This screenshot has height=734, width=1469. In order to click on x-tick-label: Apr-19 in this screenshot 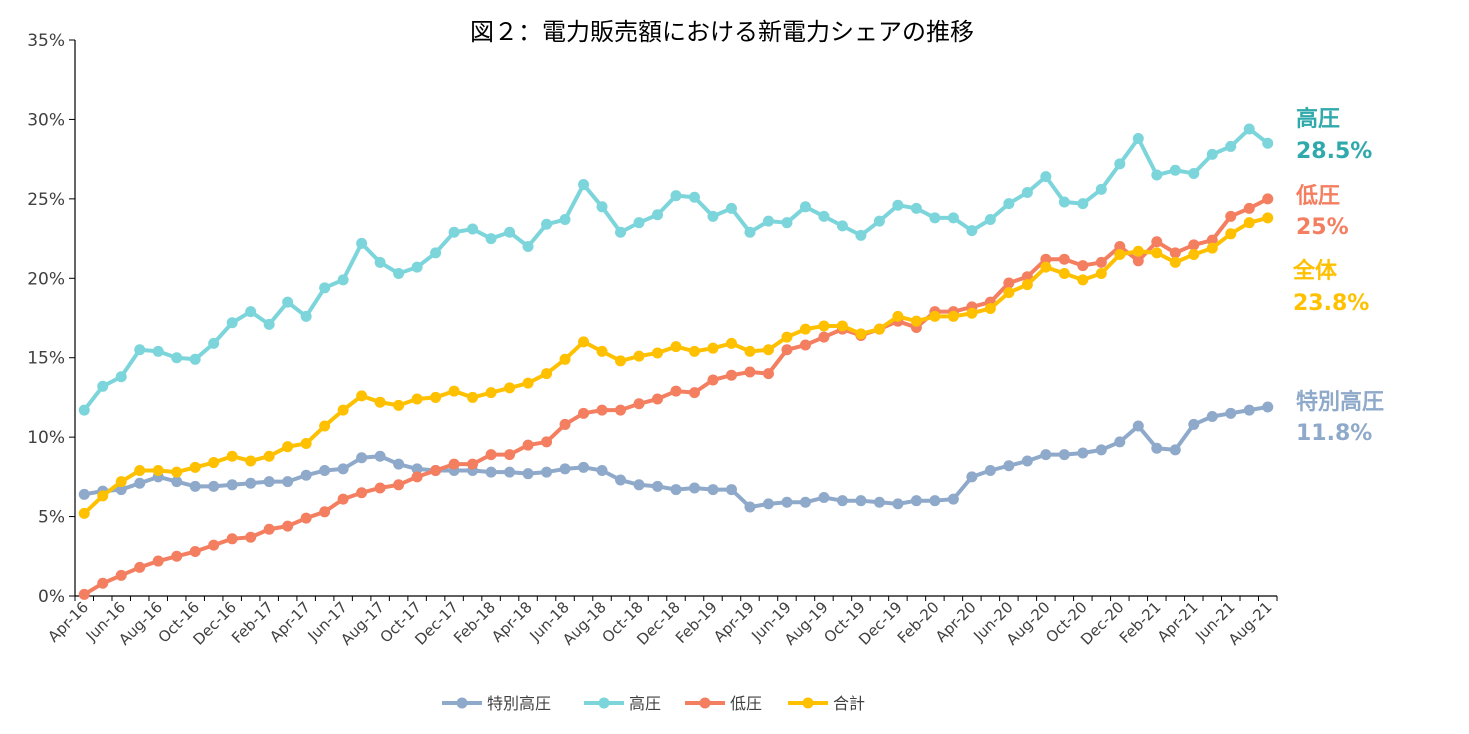, I will do `click(734, 622)`.